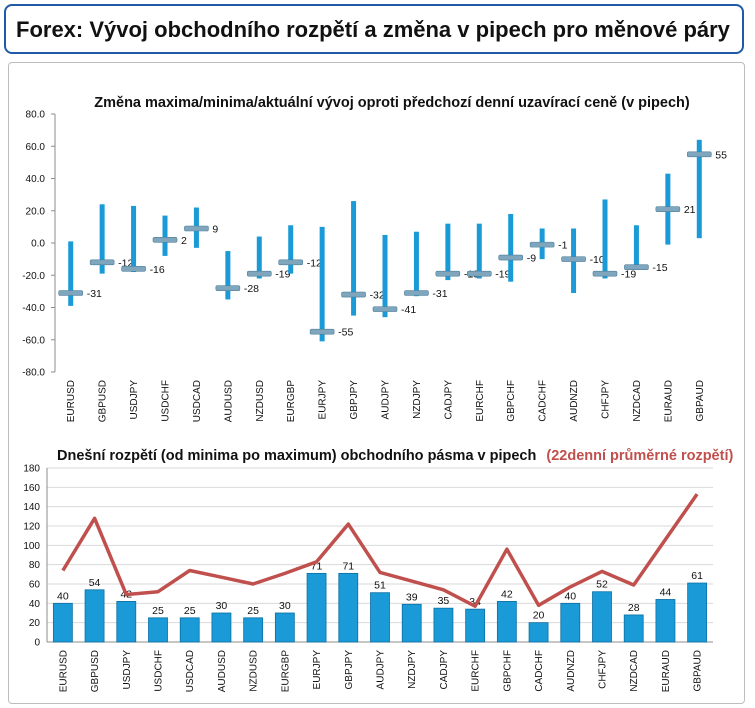 This screenshot has width=755, height=708. What do you see at coordinates (606, 399) in the screenshot?
I see `chart1-category-label: CHFJPY` at bounding box center [606, 399].